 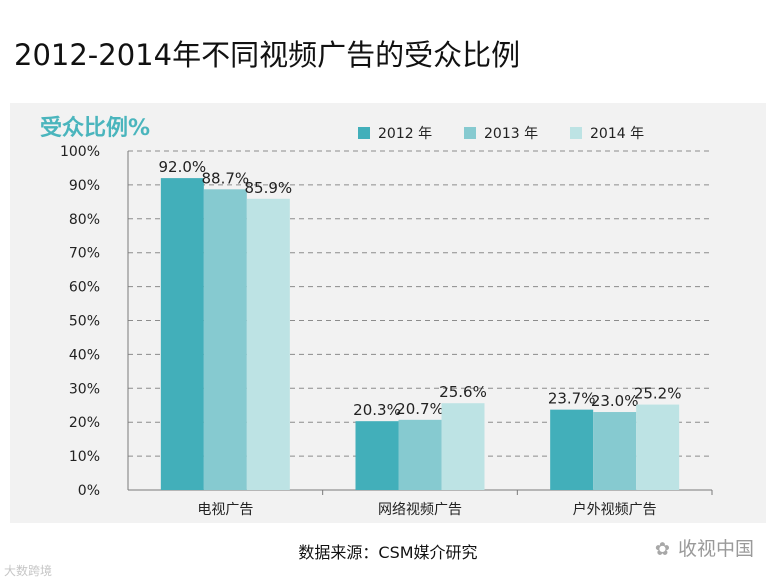 I want to click on x-tick-label: 户外视频广告, so click(x=615, y=509).